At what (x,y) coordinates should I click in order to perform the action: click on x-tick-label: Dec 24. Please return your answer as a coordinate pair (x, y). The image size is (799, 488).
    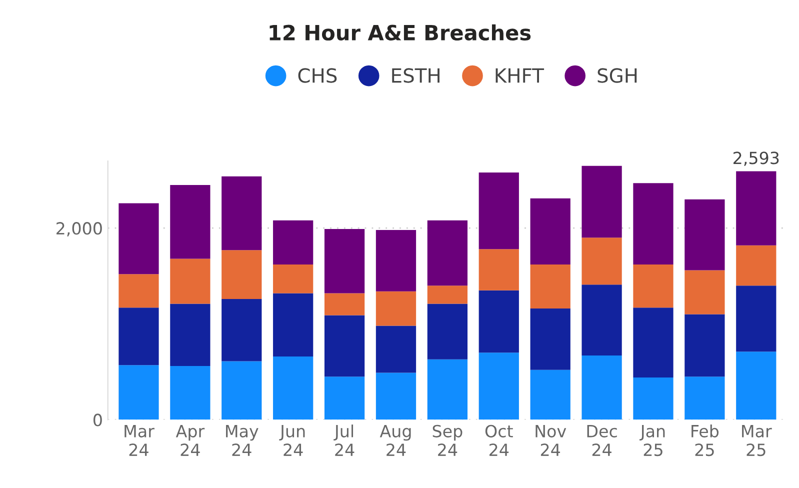
    Looking at the image, I should click on (602, 440).